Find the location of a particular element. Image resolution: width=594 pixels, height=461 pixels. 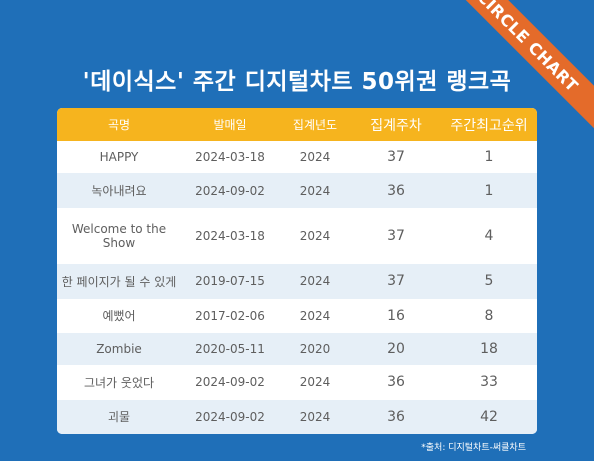

cell-release-date: 2020-05-11 is located at coordinates (230, 349).